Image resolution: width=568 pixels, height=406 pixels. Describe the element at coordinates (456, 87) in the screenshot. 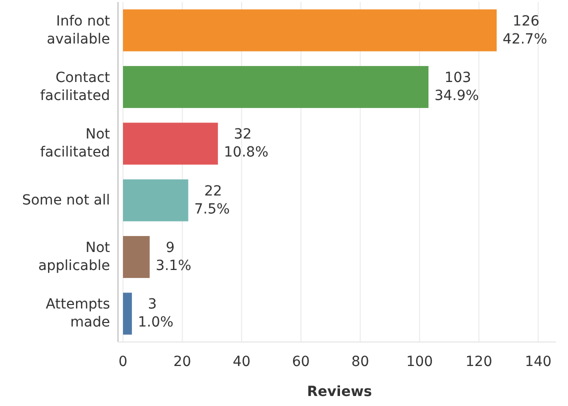

I see `data-label: 103 34.9%` at that location.